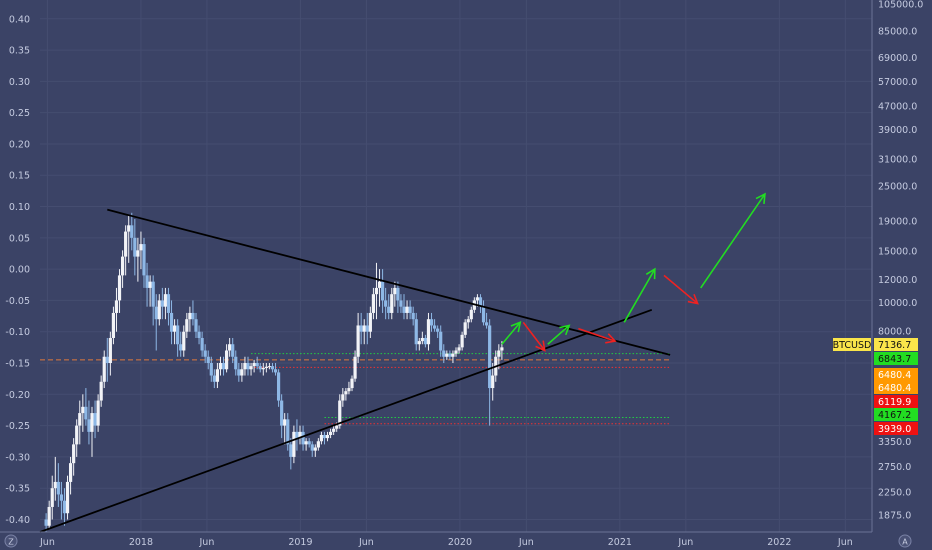  What do you see at coordinates (19, 176) in the screenshot?
I see `left-tick-label: 0.15` at bounding box center [19, 176].